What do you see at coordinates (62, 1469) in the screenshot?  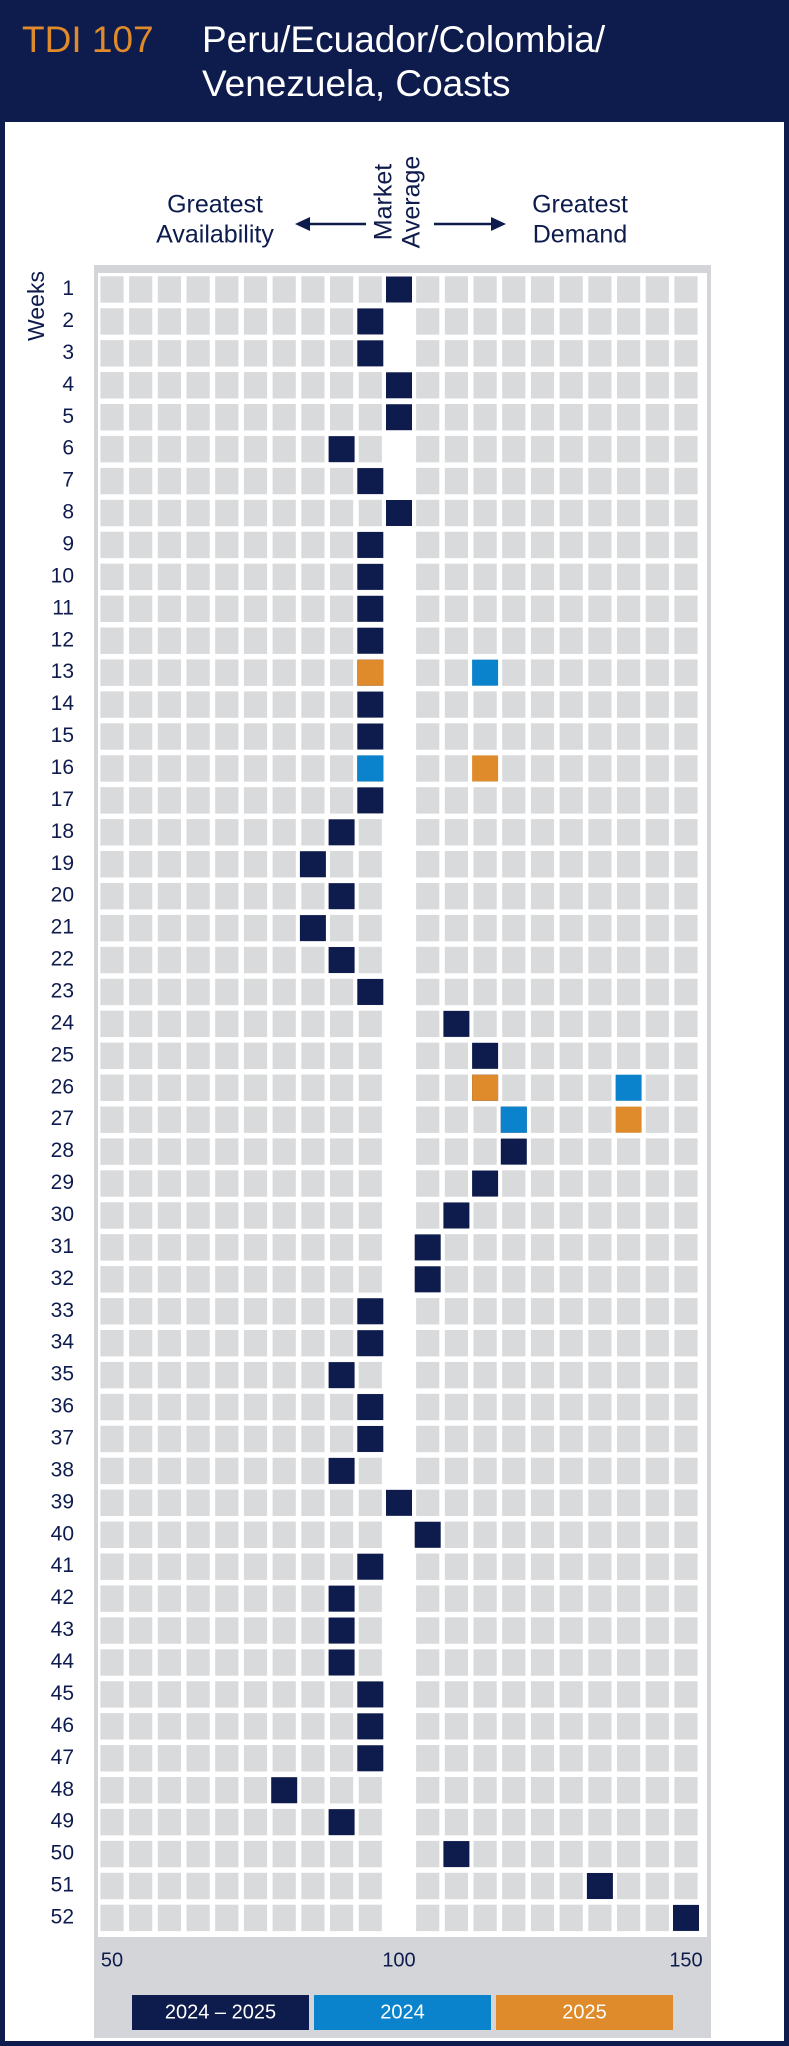 I see `y-tick-label: 38` at bounding box center [62, 1469].